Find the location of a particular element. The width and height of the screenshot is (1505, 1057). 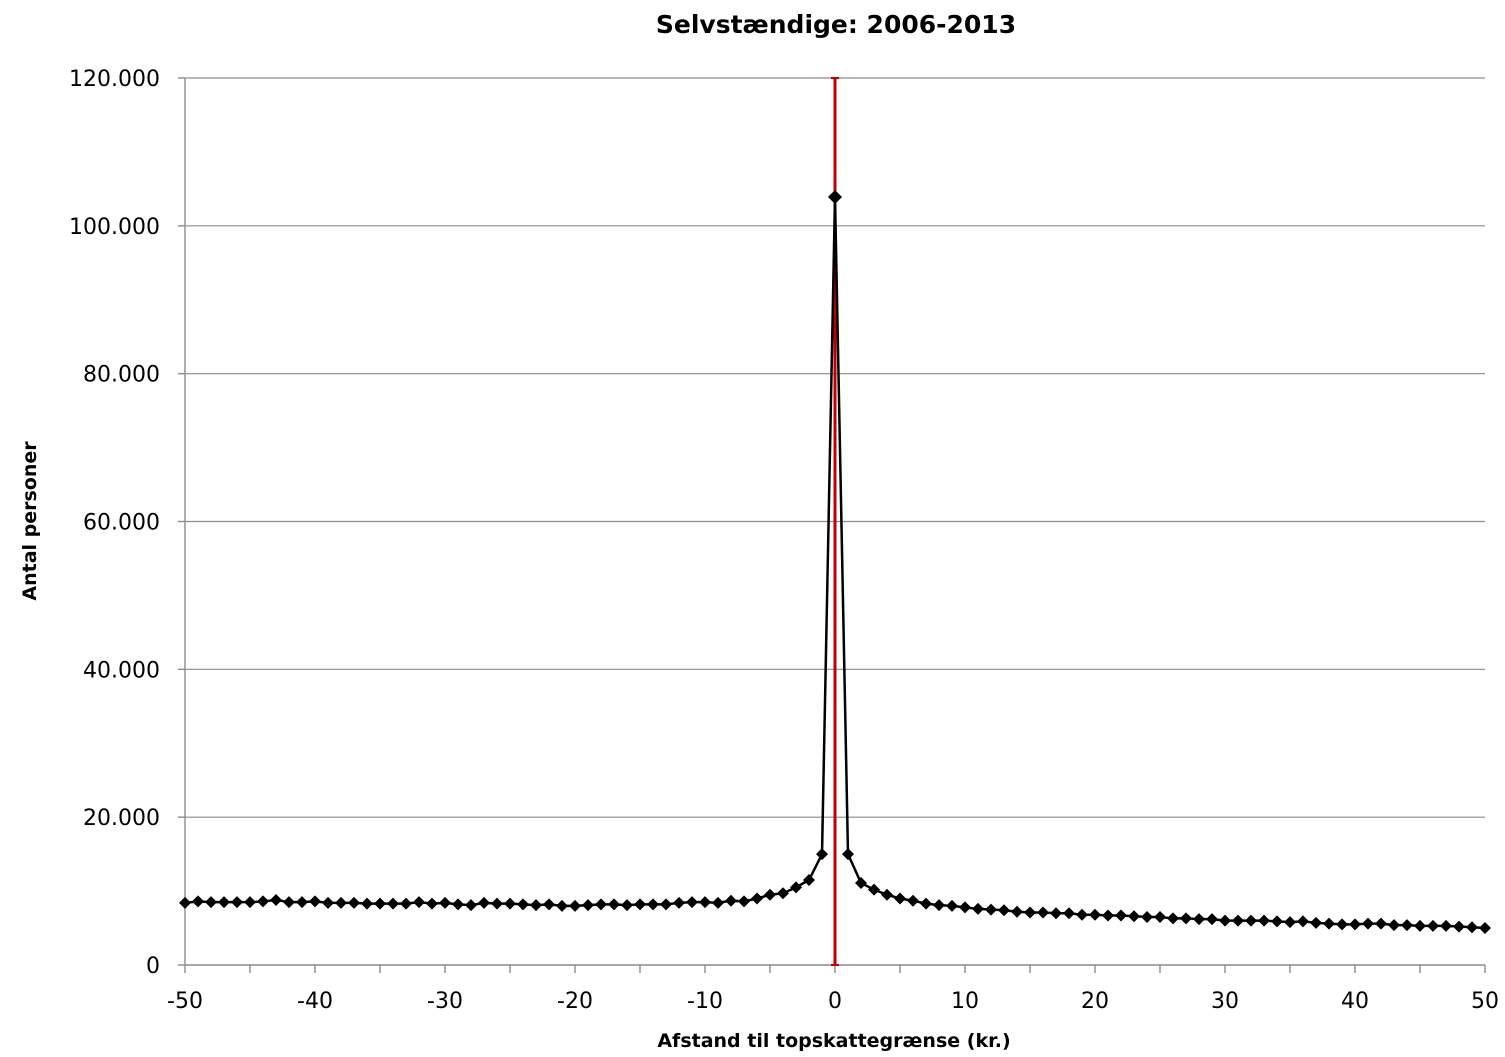

x-tick-label: 30 is located at coordinates (1225, 1001).